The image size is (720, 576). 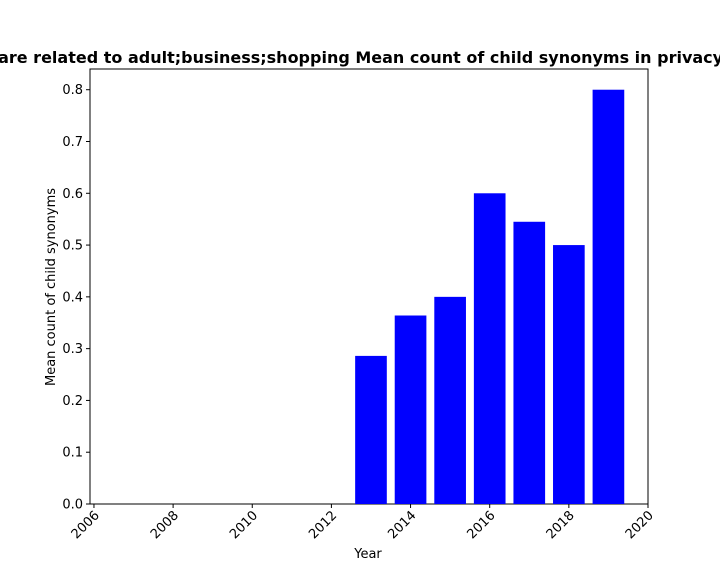 What do you see at coordinates (72, 142) in the screenshot?
I see `y-tick-label: 0.7` at bounding box center [72, 142].